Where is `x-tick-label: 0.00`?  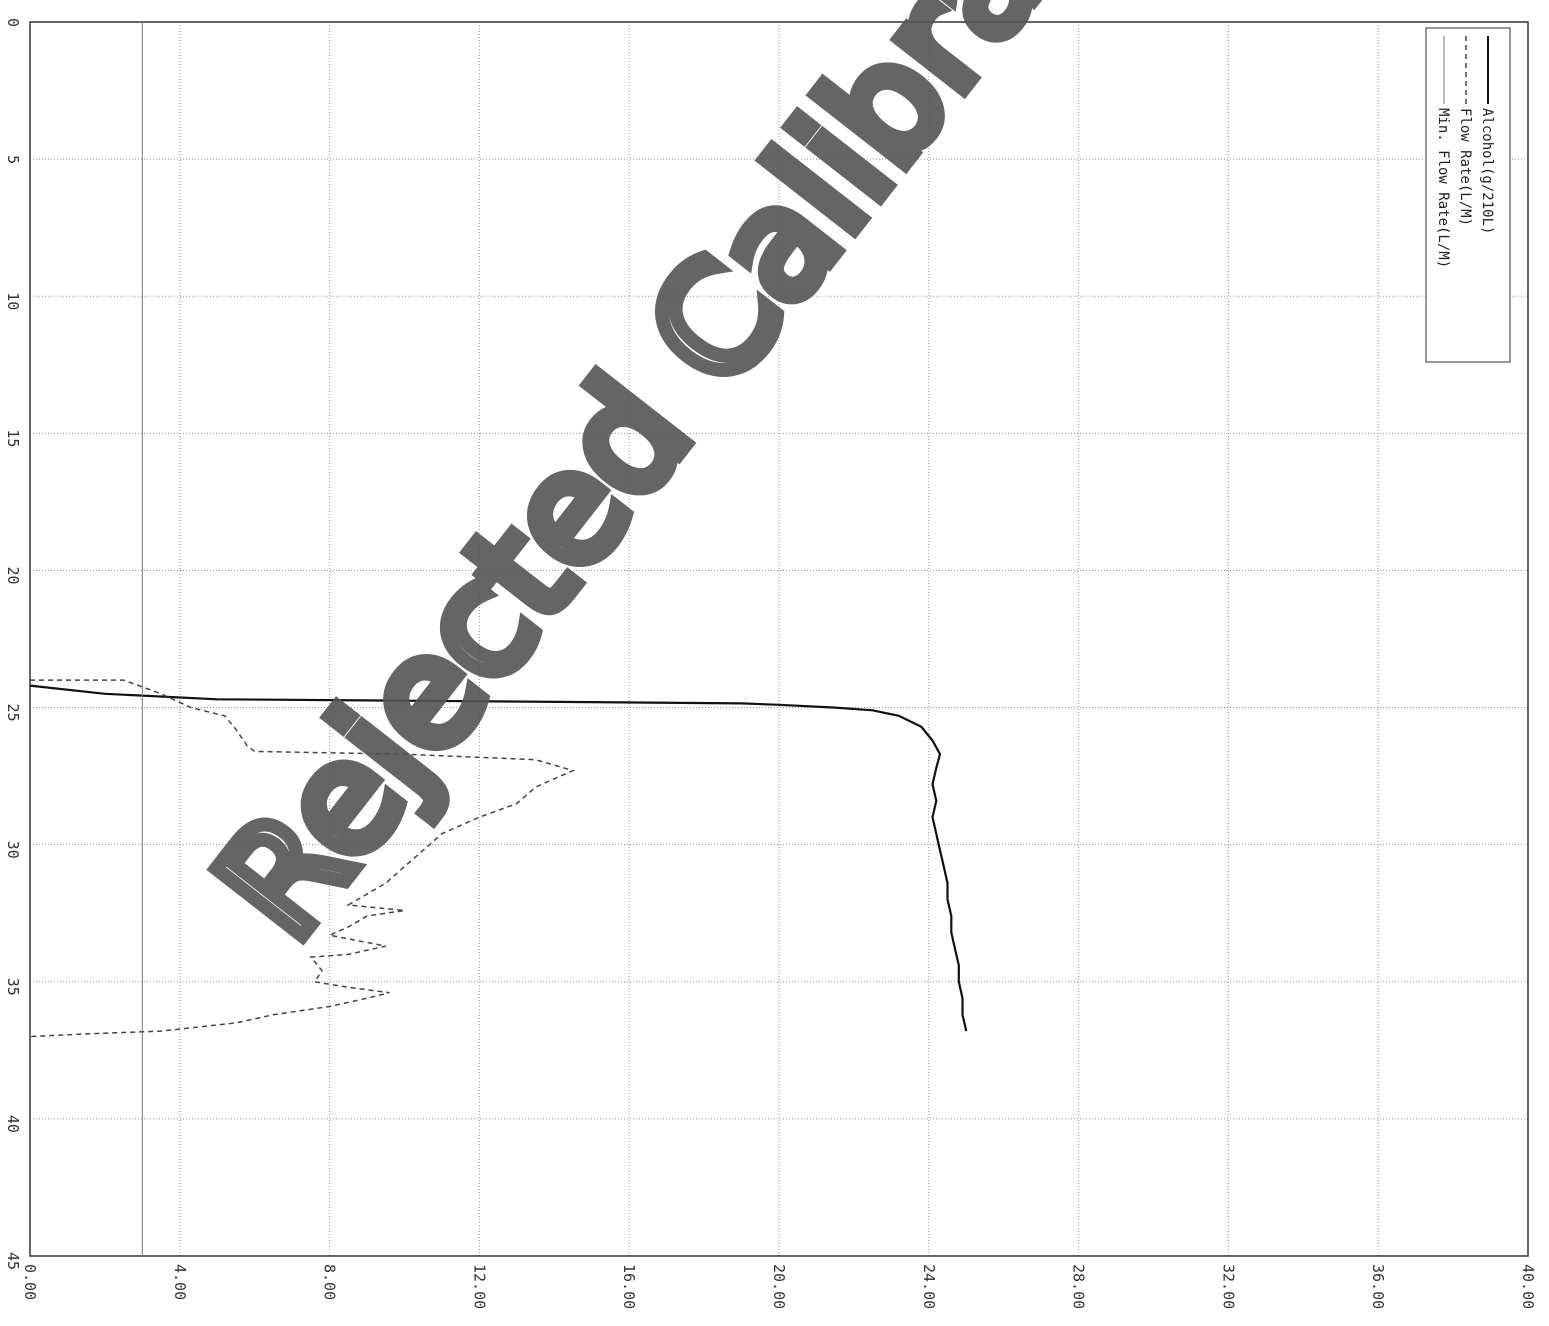
x-tick-label: 0.00 is located at coordinates (30, 1282).